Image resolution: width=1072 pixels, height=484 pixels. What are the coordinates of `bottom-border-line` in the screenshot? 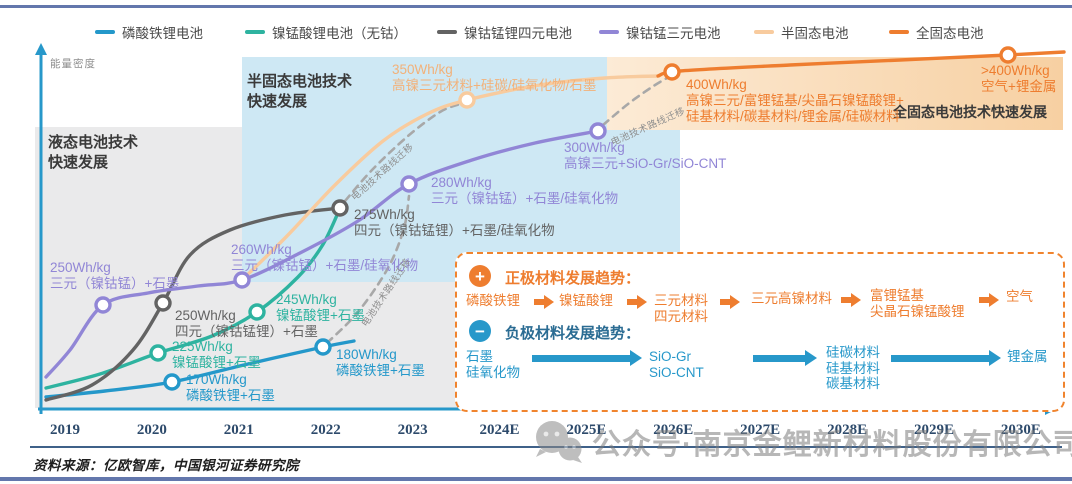 It's located at (536, 479).